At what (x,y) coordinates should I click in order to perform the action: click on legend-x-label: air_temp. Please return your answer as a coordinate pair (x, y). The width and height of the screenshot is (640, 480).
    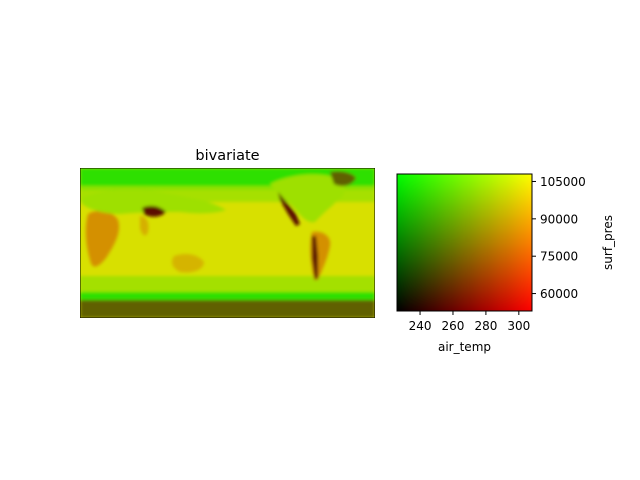
    Looking at the image, I should click on (464, 347).